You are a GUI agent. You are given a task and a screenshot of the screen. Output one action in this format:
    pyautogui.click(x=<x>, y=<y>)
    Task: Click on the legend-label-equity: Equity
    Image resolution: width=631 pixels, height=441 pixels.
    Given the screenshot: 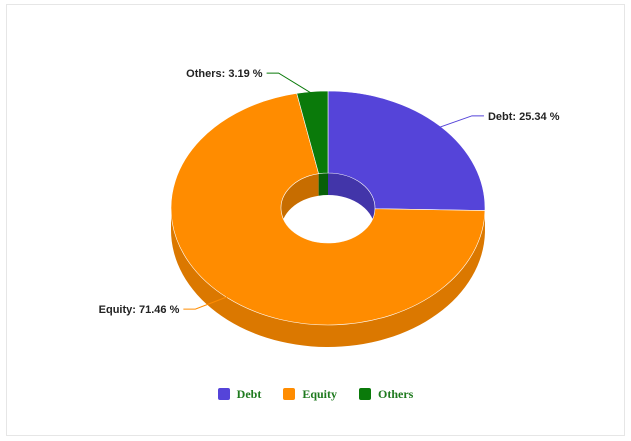 What is the action you would take?
    pyautogui.click(x=320, y=393)
    